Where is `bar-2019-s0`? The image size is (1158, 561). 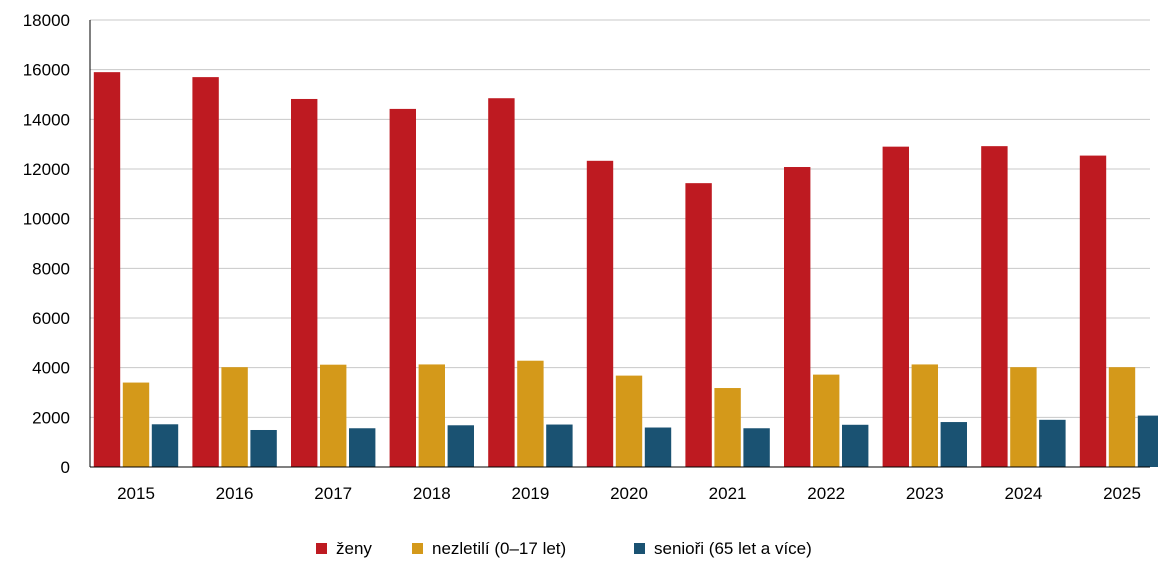 bar-2019-s0 is located at coordinates (501, 282).